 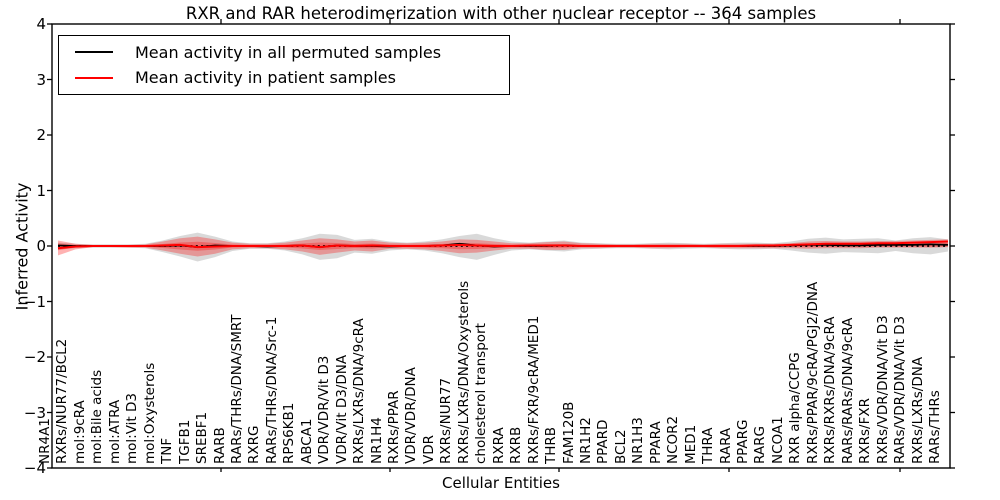 What do you see at coordinates (638, 440) in the screenshot?
I see `x-category-label: NR1H3` at bounding box center [638, 440].